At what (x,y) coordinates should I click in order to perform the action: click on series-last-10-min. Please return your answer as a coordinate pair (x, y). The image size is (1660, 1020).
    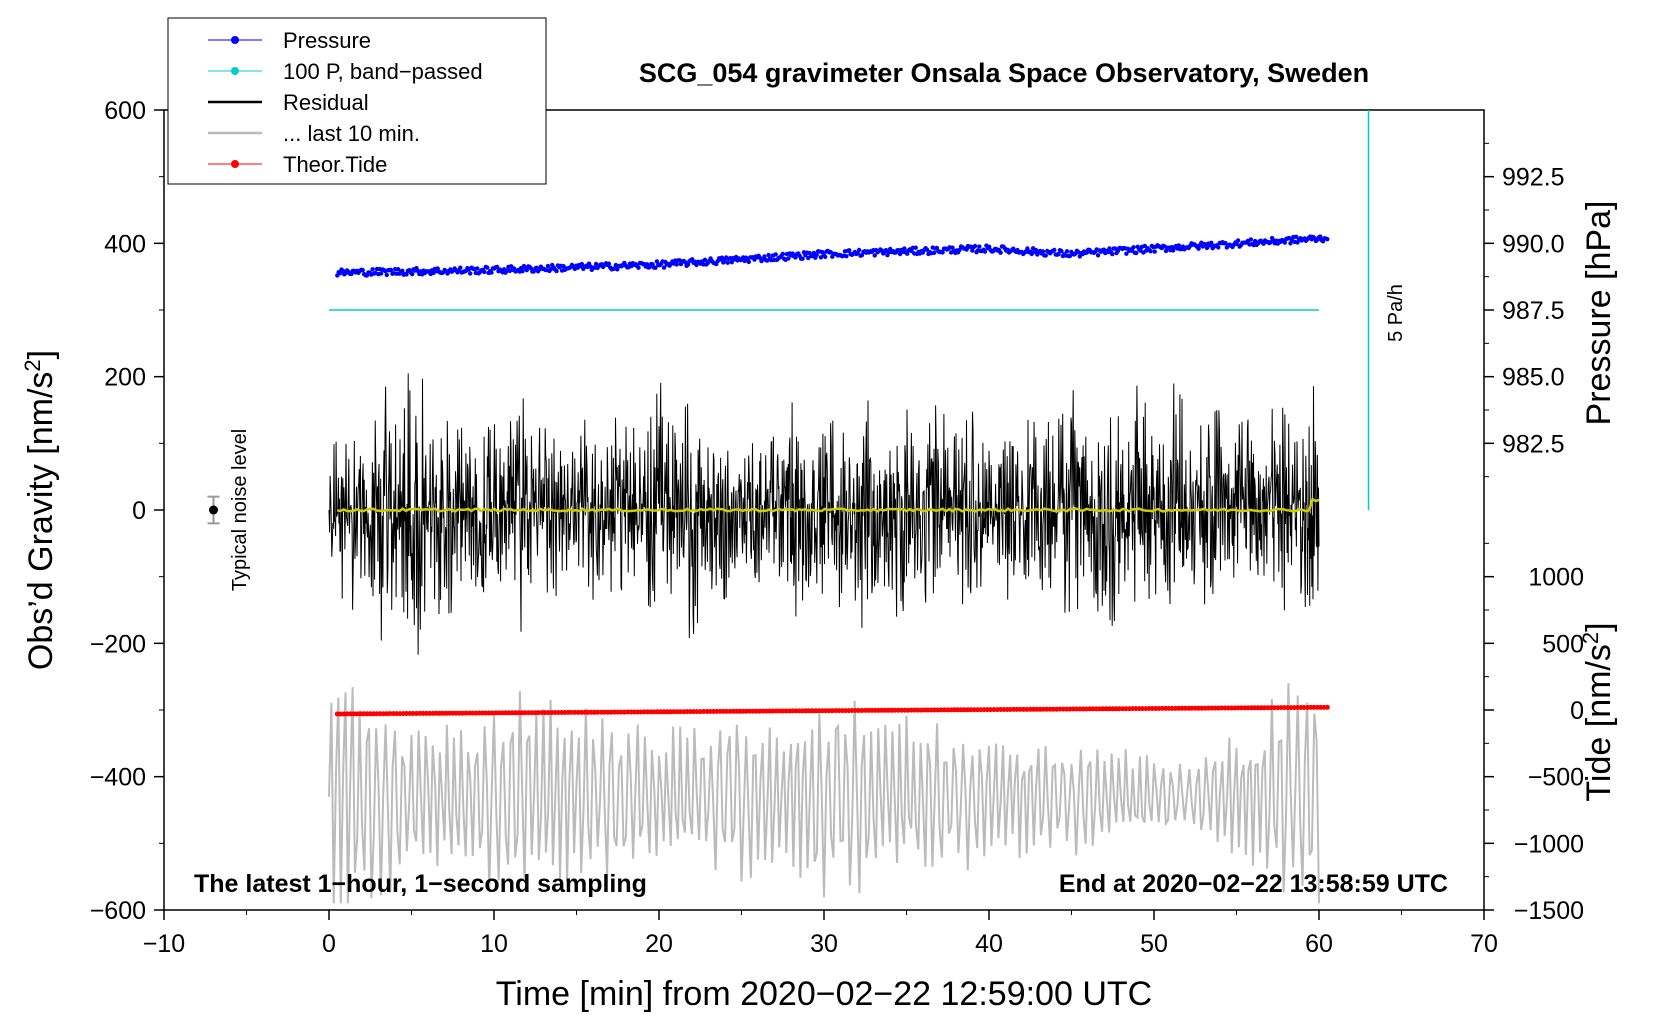
    Looking at the image, I should click on (824, 793).